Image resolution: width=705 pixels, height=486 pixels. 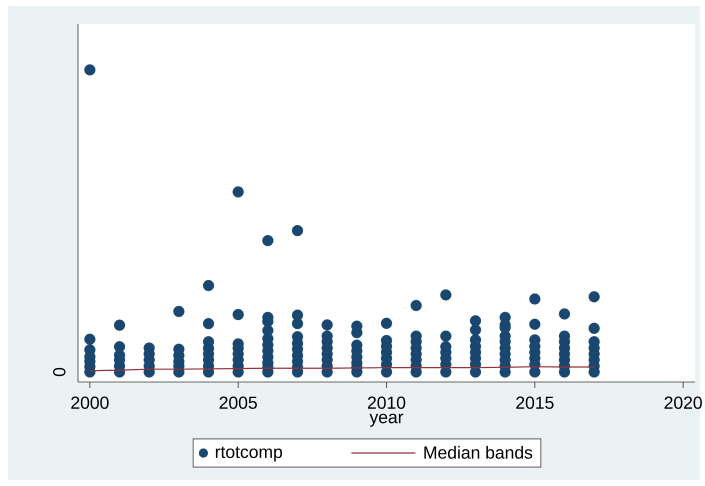 What do you see at coordinates (238, 402) in the screenshot?
I see `x-tick-label: 2005` at bounding box center [238, 402].